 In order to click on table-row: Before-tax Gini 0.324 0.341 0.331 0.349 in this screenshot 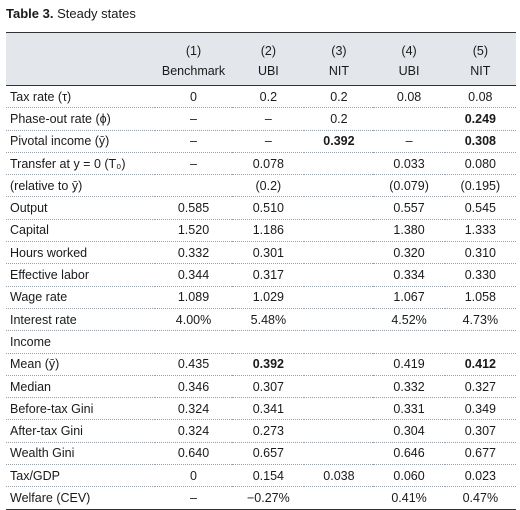, I will do `click(261, 409)`.